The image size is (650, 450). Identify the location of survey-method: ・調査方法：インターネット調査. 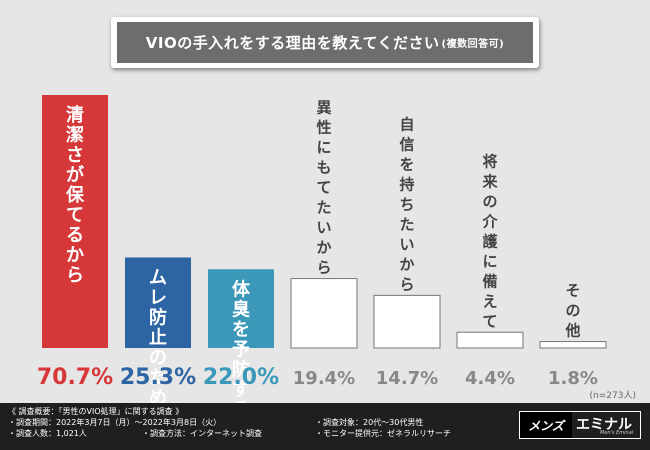
(202, 433).